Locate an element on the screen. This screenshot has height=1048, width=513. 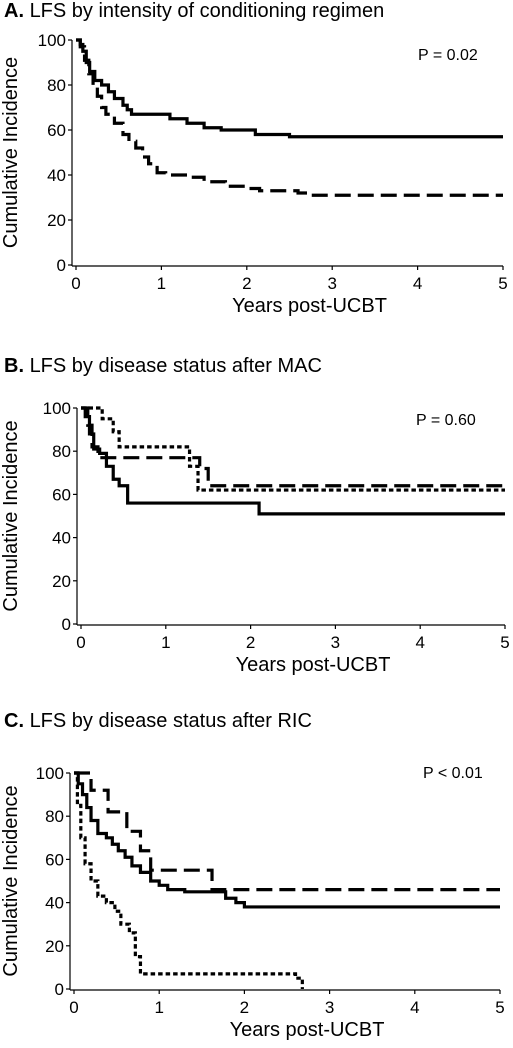
panel-title-text: LFS by intensity of conditioning regimen is located at coordinates (207, 11).